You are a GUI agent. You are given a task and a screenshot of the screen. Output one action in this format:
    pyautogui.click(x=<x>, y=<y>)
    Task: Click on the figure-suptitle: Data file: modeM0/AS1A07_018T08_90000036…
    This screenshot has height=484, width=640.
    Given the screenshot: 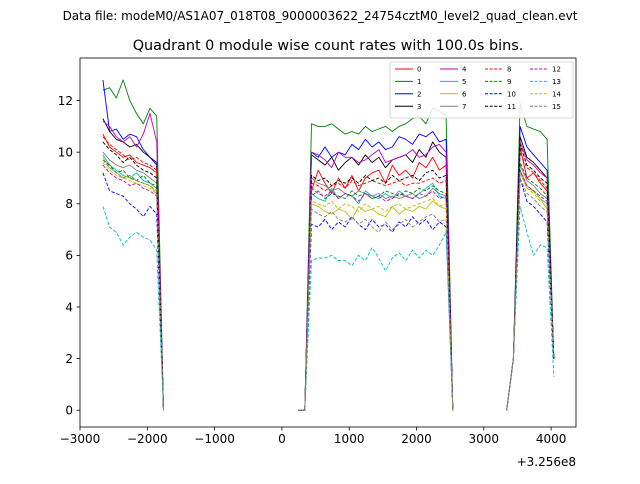 What is the action you would take?
    pyautogui.click(x=320, y=16)
    